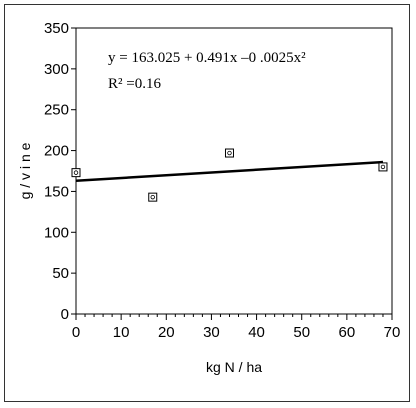 This screenshot has height=408, width=416. What do you see at coordinates (56, 28) in the screenshot?
I see `y-tick-label: 350` at bounding box center [56, 28].